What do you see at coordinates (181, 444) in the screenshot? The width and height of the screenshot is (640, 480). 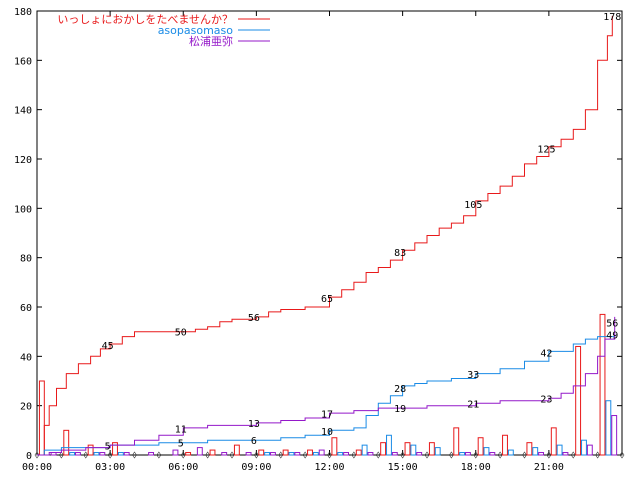 I see `data-label: 5` at bounding box center [181, 444].